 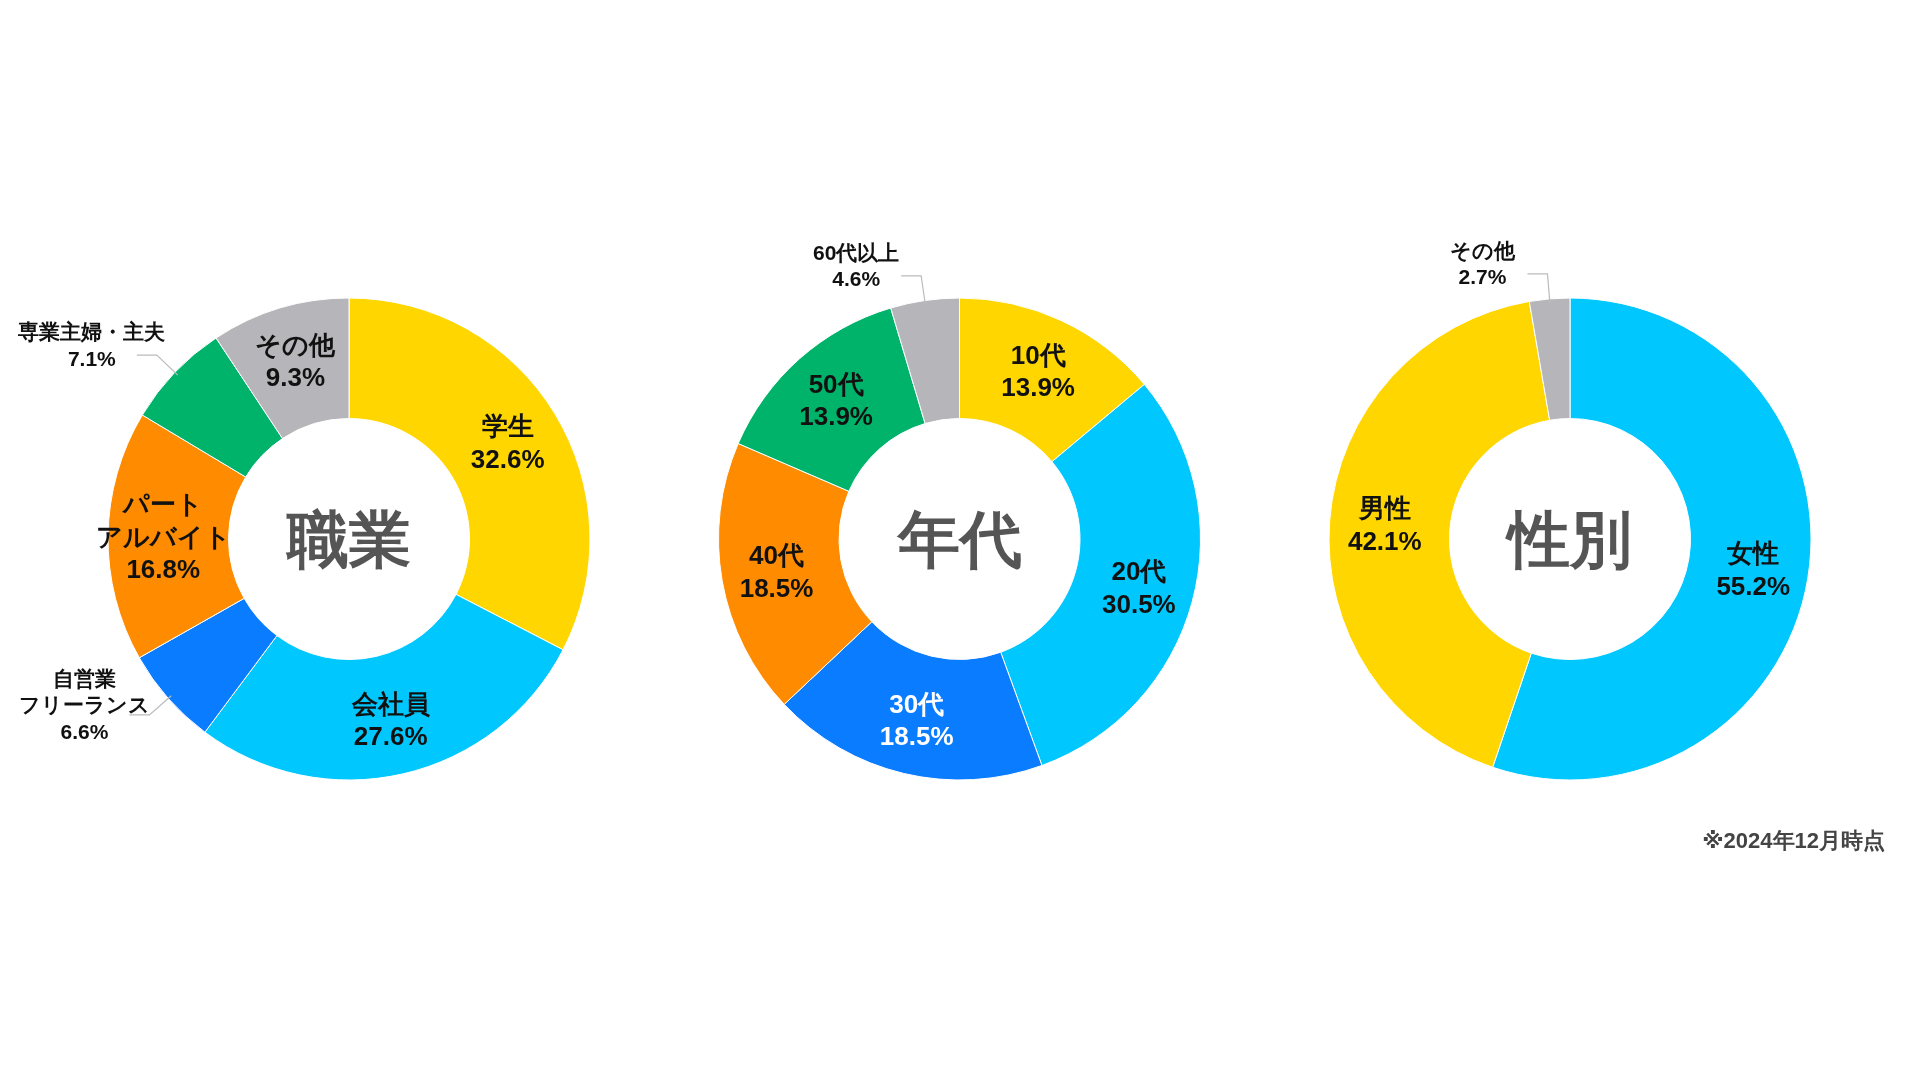 What do you see at coordinates (84, 731) in the screenshot?
I see `data-label: 6.6%` at bounding box center [84, 731].